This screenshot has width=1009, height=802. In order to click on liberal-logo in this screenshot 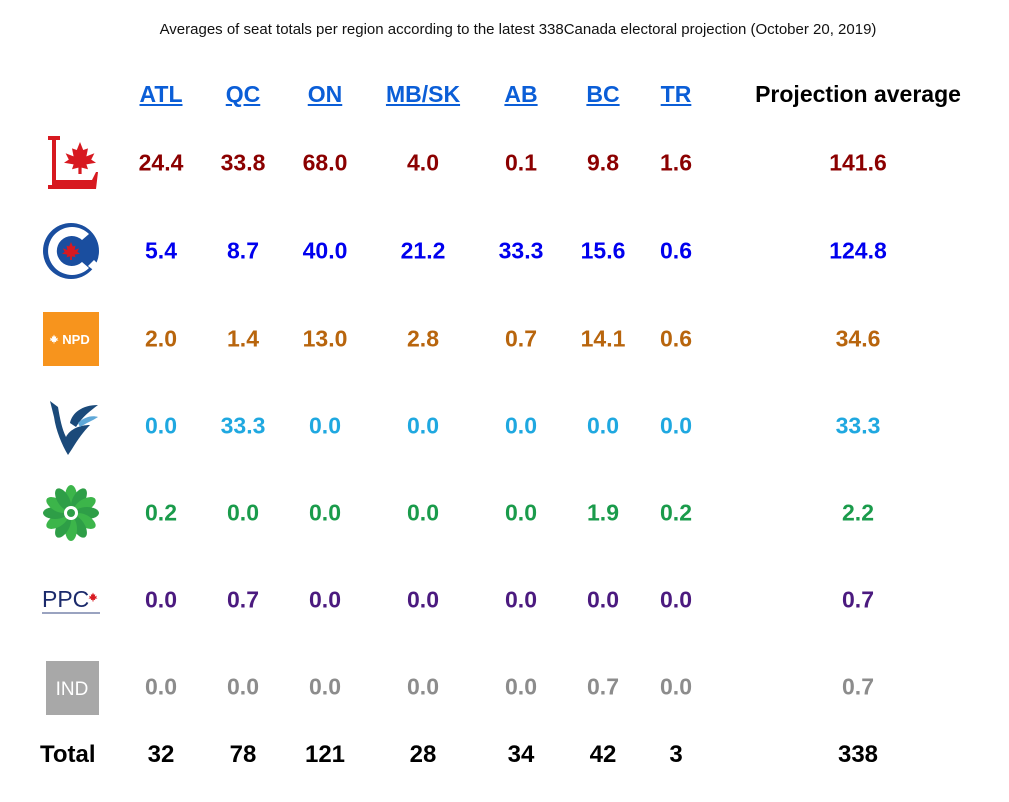, I will do `click(73, 162)`.